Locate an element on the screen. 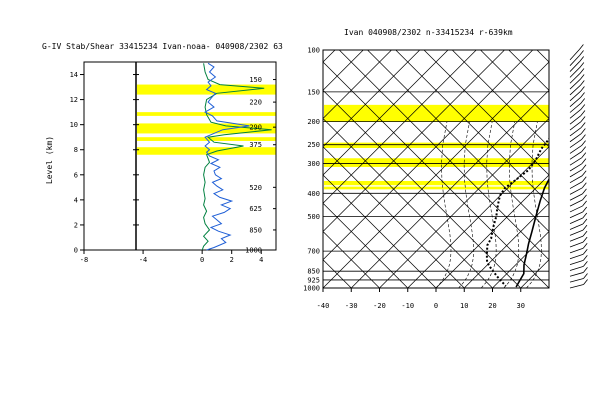  pressure-tick-label: 150 is located at coordinates (313, 92).